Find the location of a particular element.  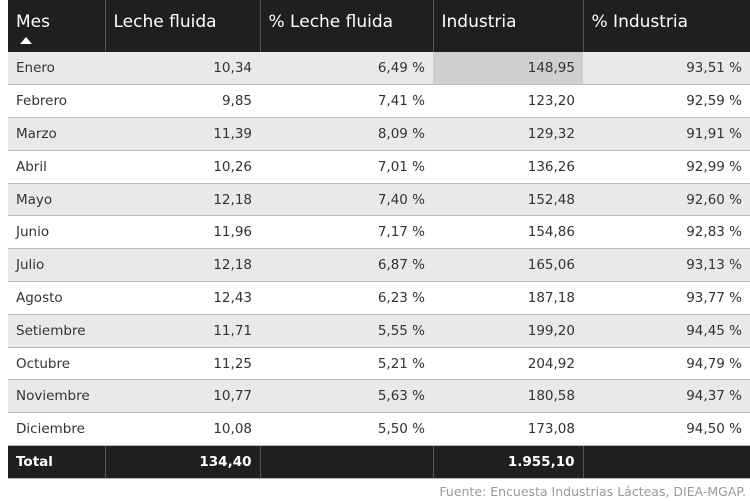

table-cell: Octubre is located at coordinates (56, 364).